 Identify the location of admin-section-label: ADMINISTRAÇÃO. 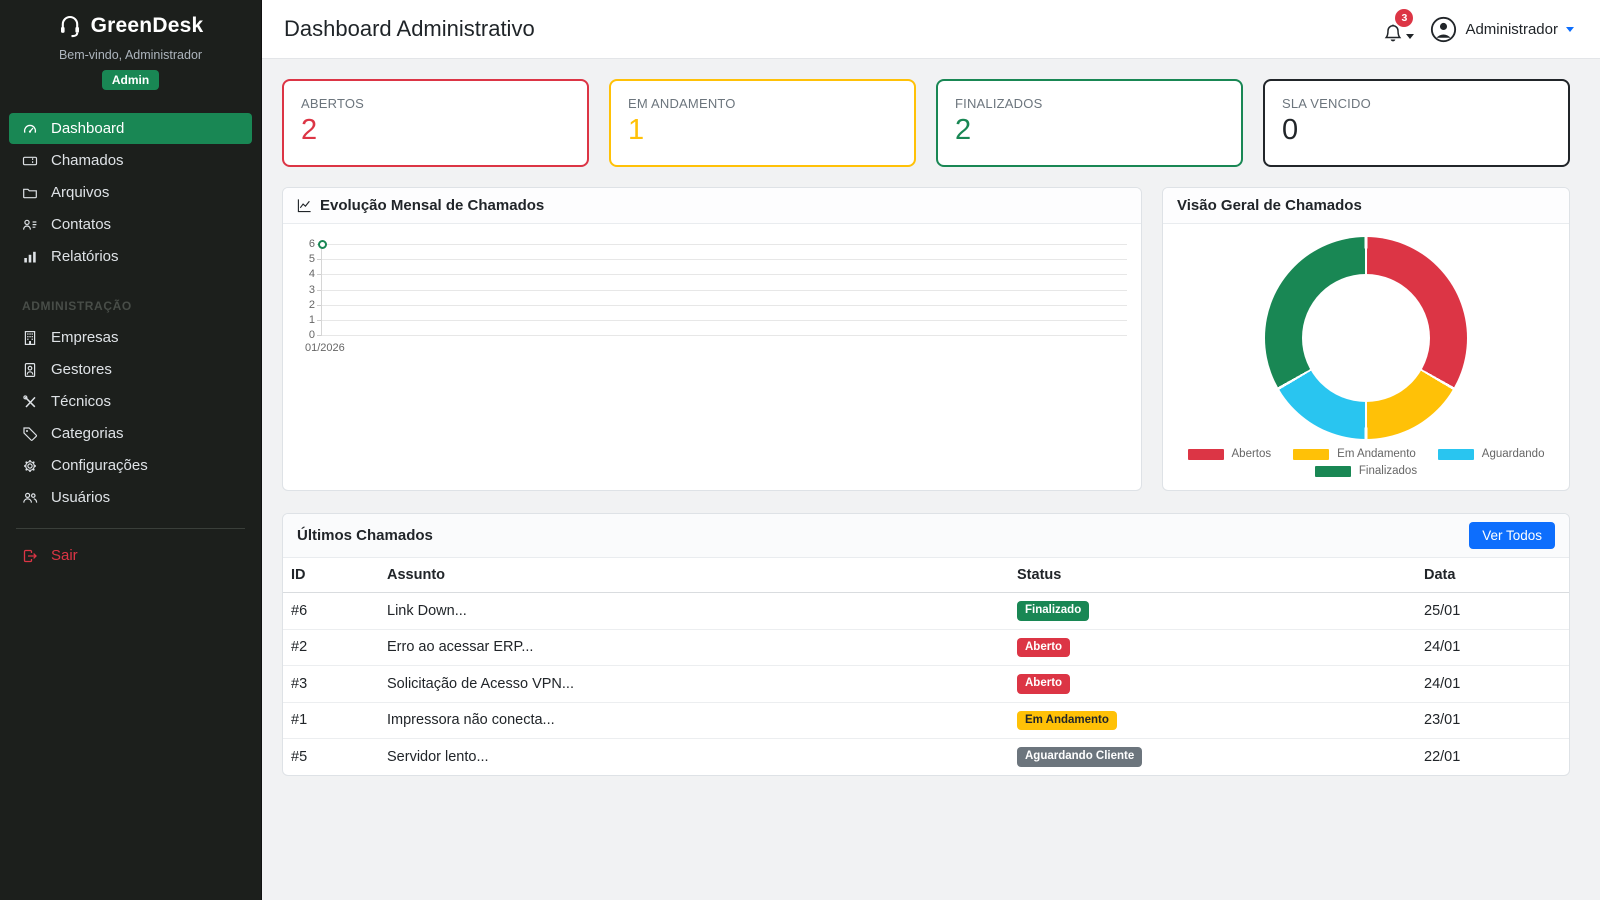
(77, 306).